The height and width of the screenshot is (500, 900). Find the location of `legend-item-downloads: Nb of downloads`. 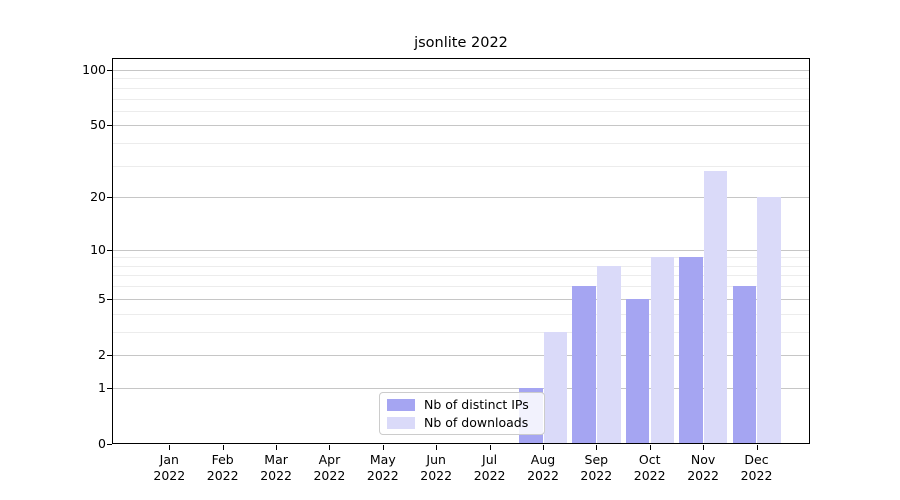

legend-item-downloads: Nb of downloads is located at coordinates (462, 422).